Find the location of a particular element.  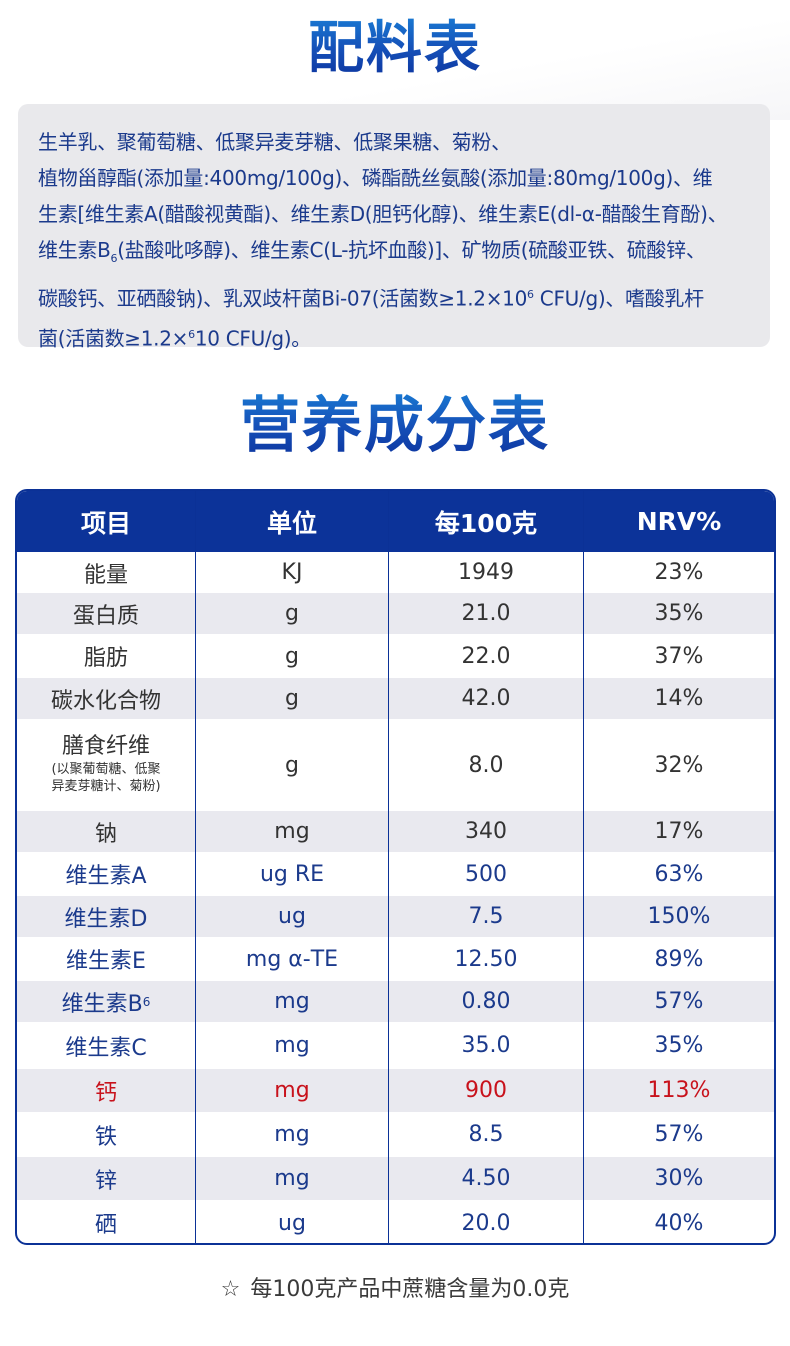

item-cell: 维生素D is located at coordinates (106, 916).